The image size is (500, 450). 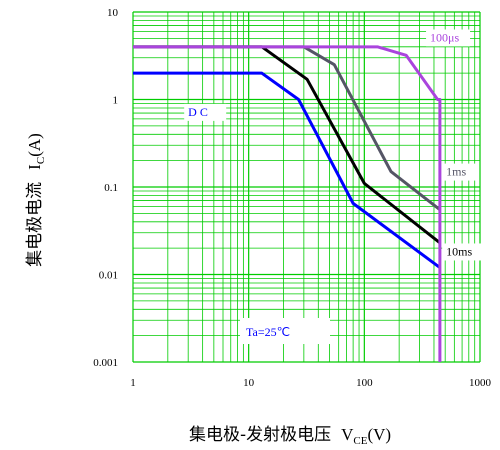 I want to click on annotation-box, so click(x=285, y=331).